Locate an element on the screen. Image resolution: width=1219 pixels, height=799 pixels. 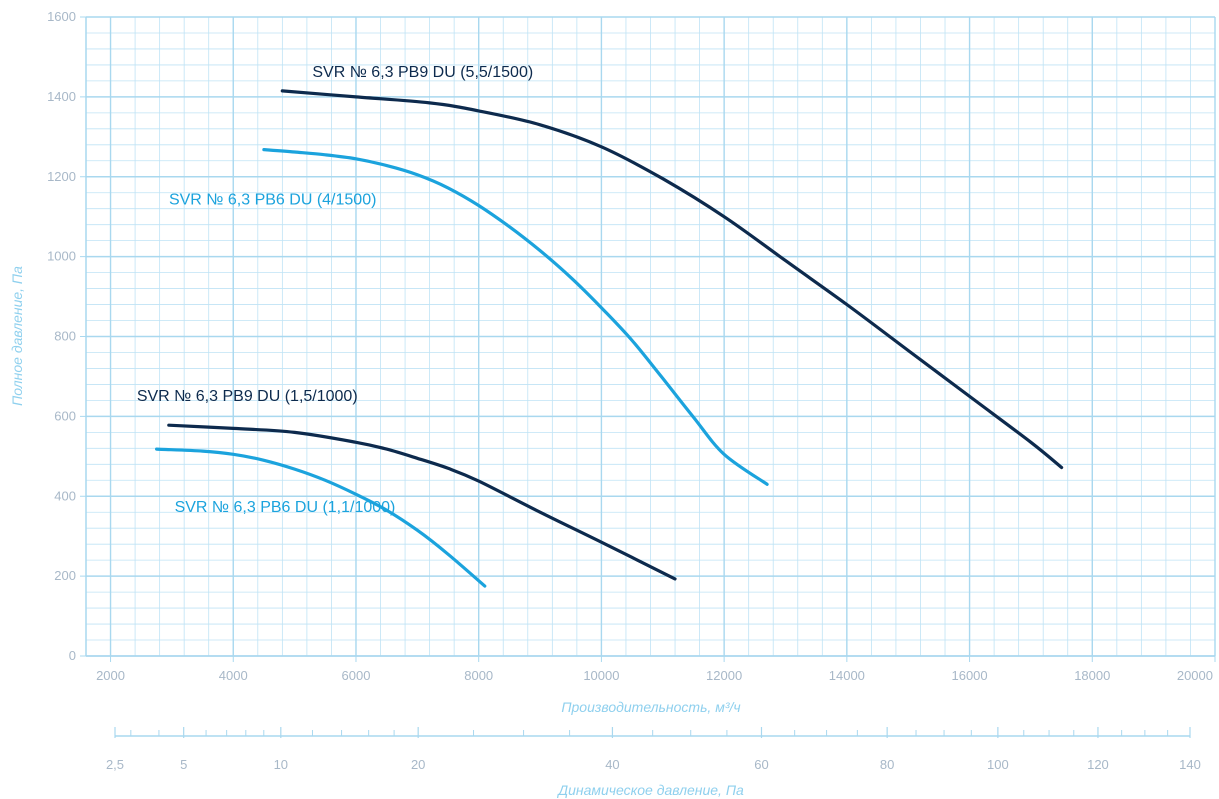
y-tick-label: 1200 is located at coordinates (61, 176).